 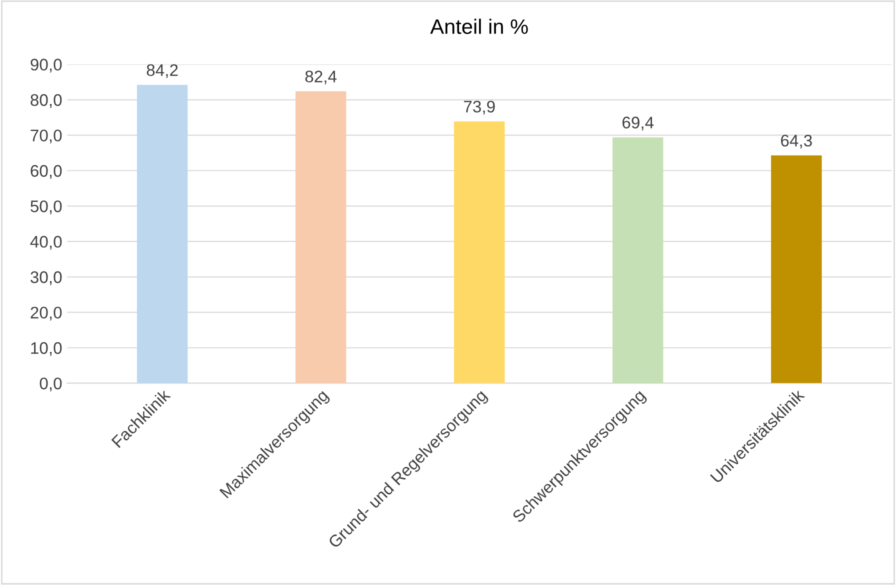 What do you see at coordinates (479, 26) in the screenshot?
I see `chart-title: Anteil in %` at bounding box center [479, 26].